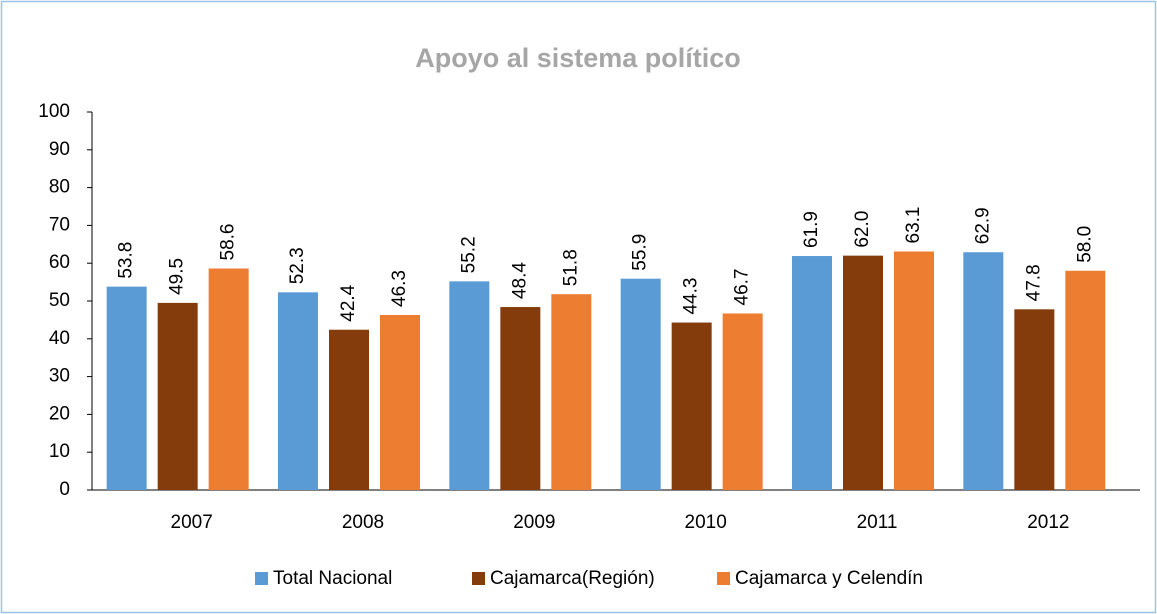 The image size is (1157, 614). I want to click on data-label: 44.3, so click(691, 296).